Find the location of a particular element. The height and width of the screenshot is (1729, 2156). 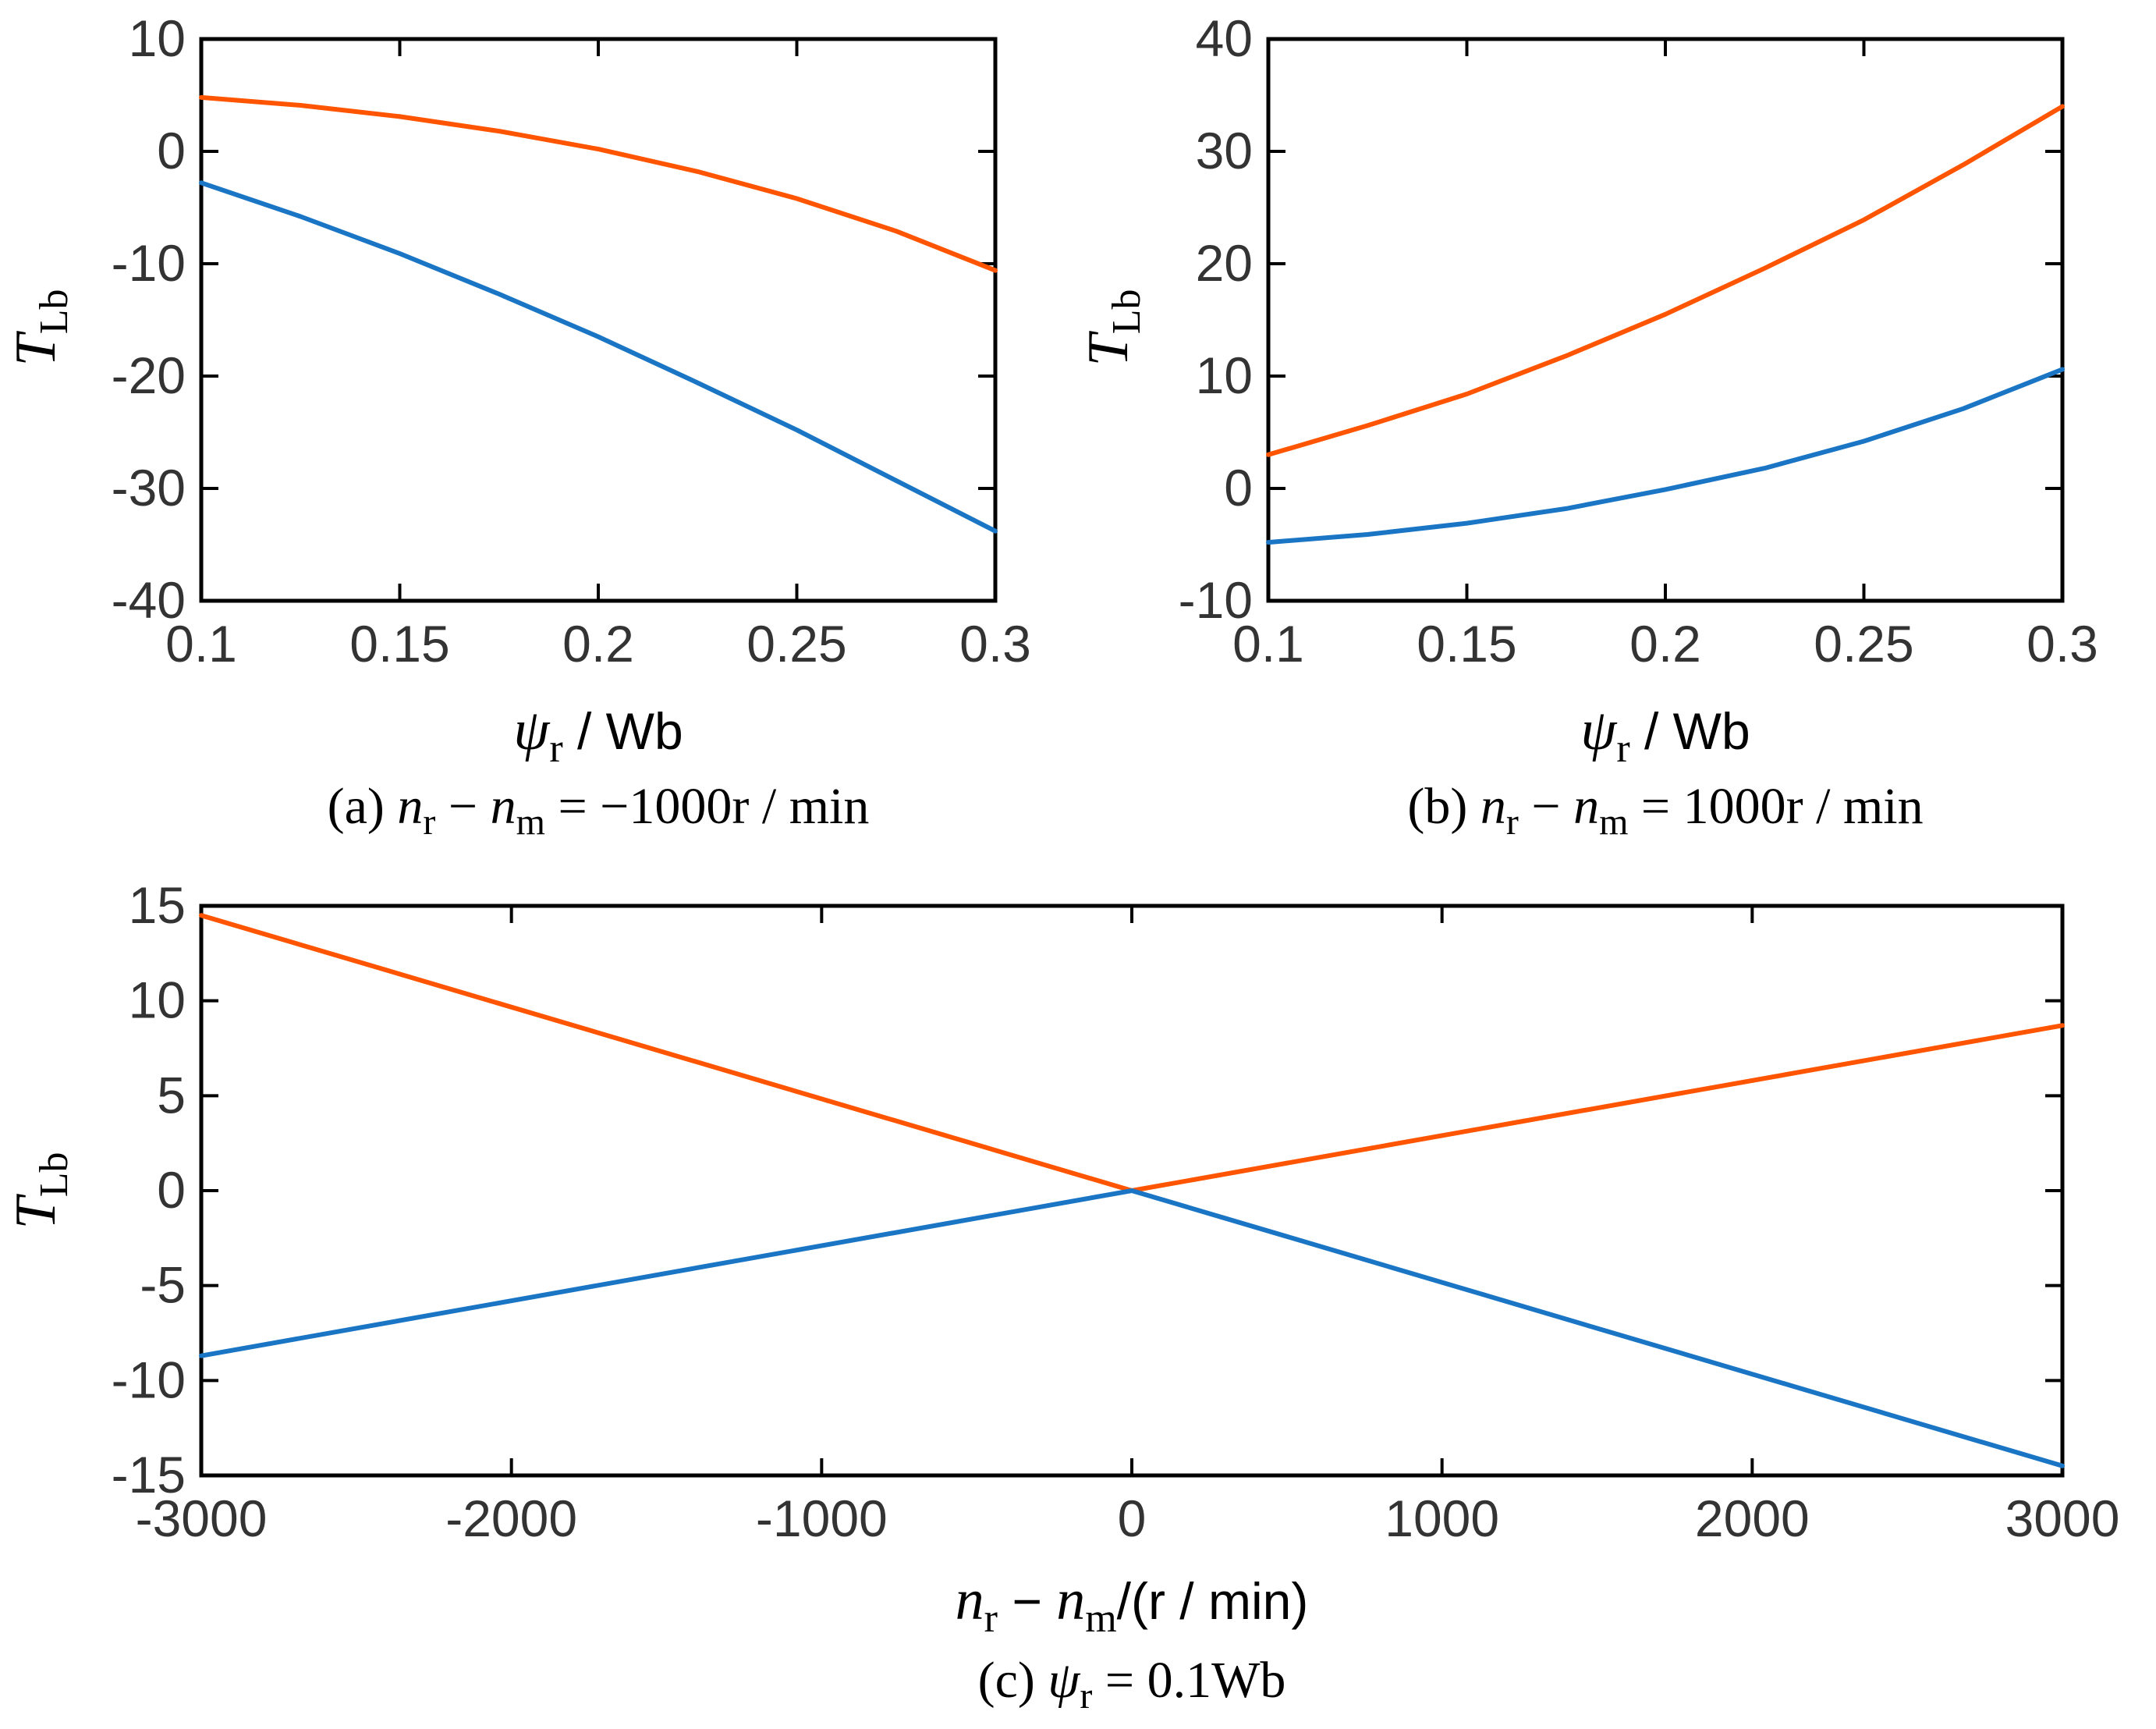

caption-value: = 1000r / min is located at coordinates (1776, 806).